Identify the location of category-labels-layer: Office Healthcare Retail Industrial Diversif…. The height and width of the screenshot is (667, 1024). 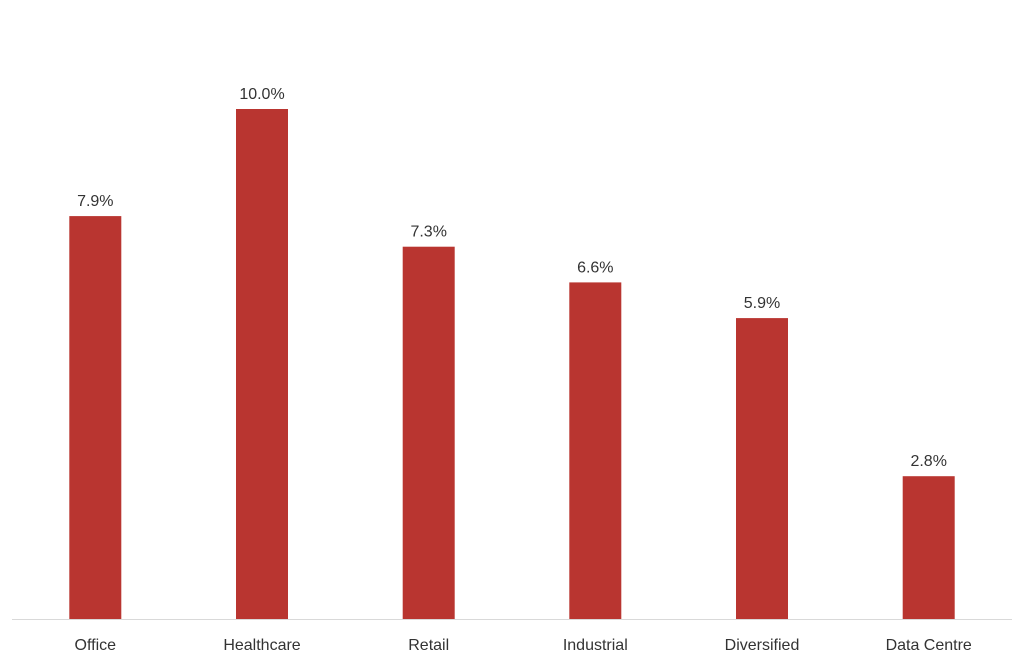
(523, 645).